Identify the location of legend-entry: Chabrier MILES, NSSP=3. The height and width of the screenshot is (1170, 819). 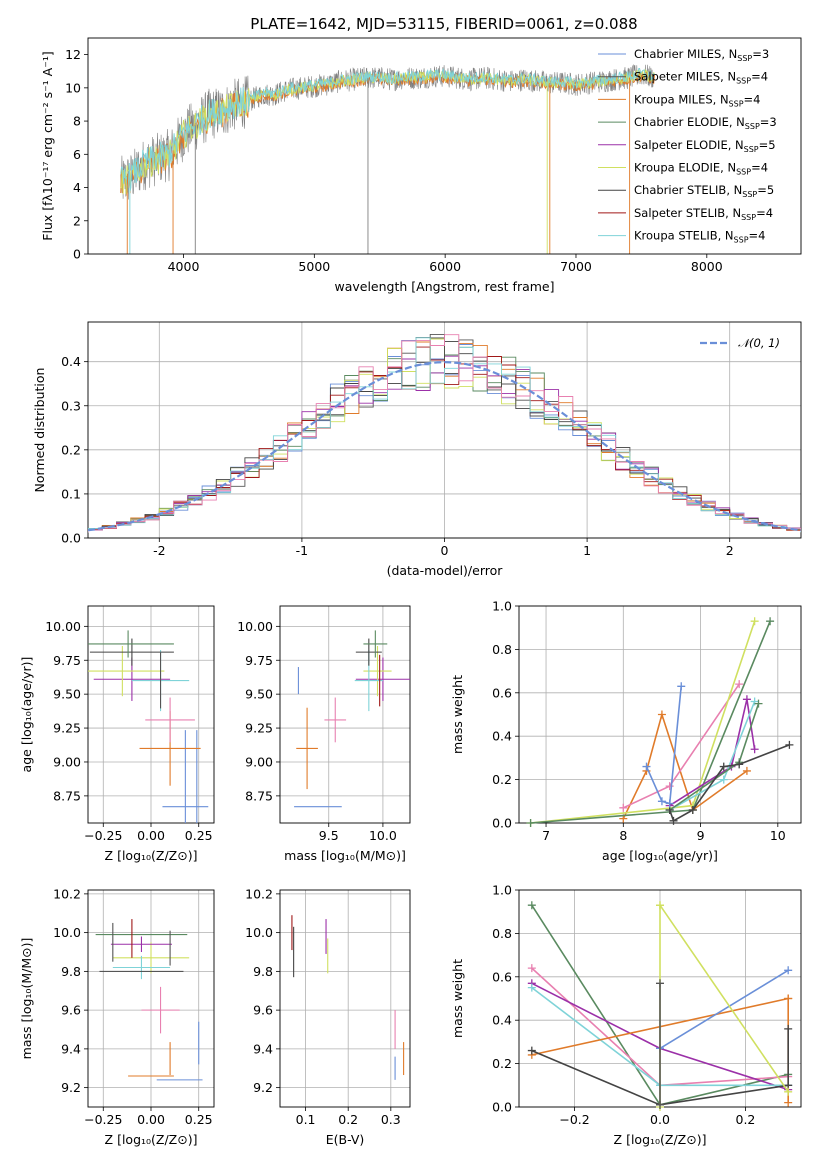
(701, 55).